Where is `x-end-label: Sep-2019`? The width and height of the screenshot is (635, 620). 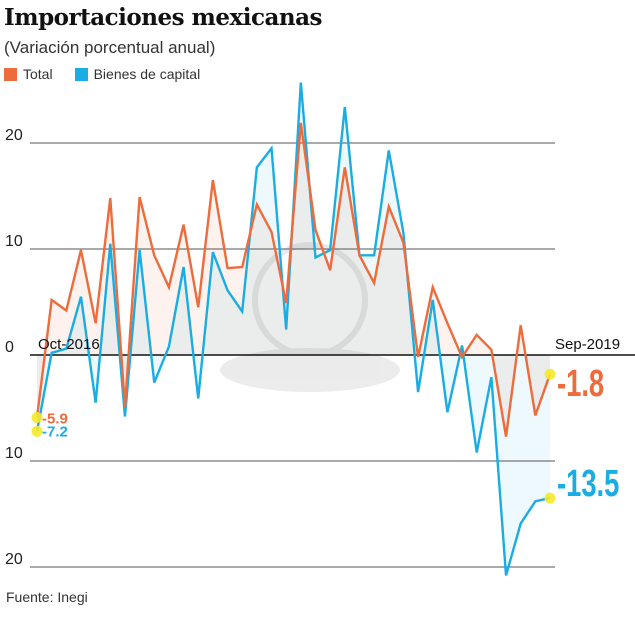
x-end-label: Sep-2019 is located at coordinates (587, 344).